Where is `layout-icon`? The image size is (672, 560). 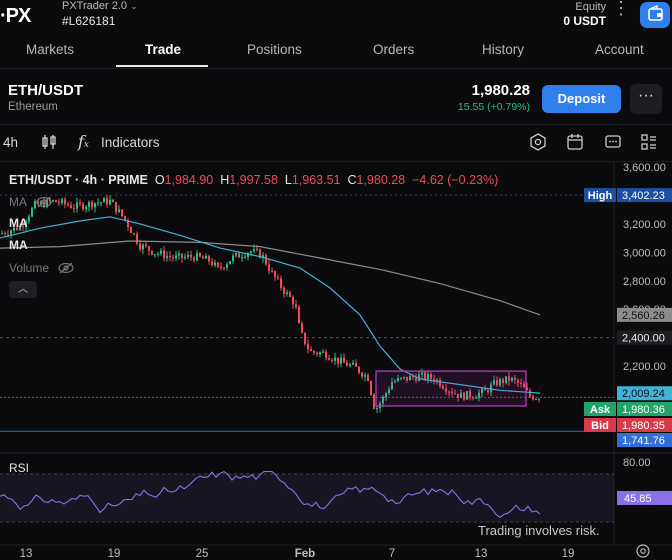
layout-icon is located at coordinates (649, 142).